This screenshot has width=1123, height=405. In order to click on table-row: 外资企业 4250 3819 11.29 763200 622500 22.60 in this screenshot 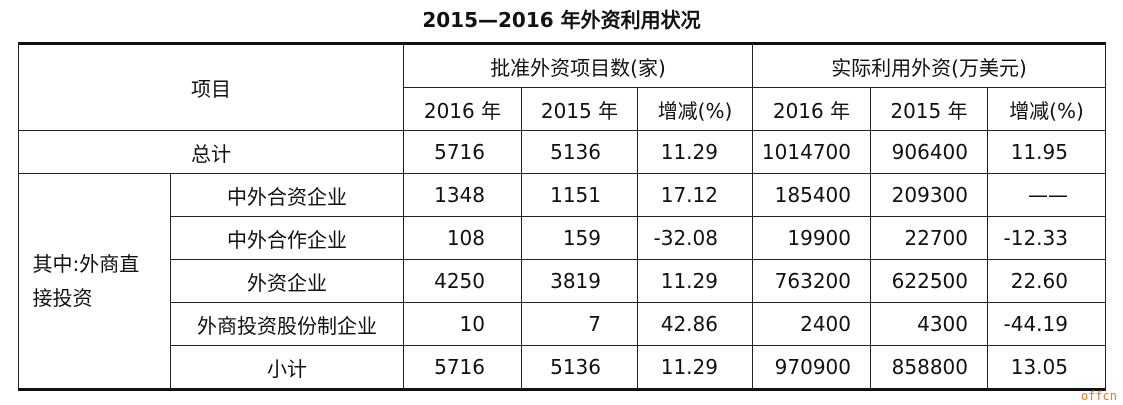, I will do `click(562, 281)`.